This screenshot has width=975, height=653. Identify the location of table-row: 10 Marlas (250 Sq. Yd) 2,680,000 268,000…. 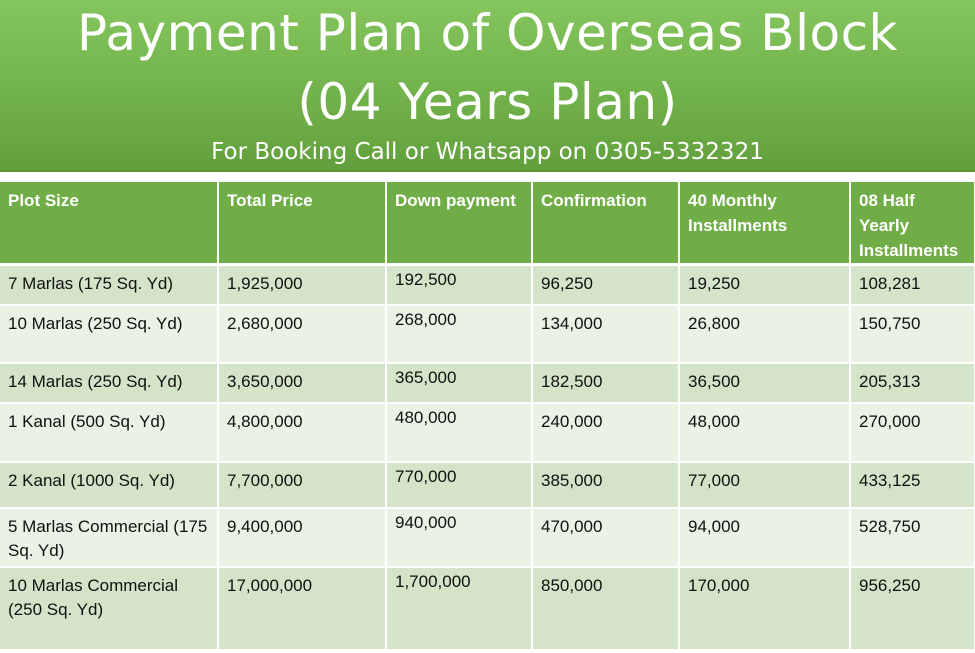
(487, 334).